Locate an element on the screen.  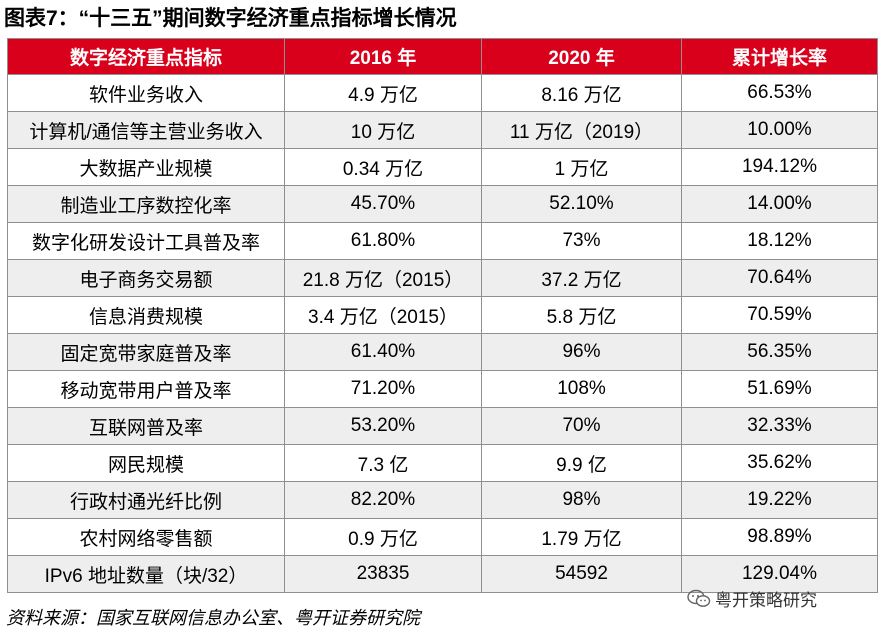
table-row: 制造业工序数控化率 45.70% 52.10% 14.00% is located at coordinates (442, 204).